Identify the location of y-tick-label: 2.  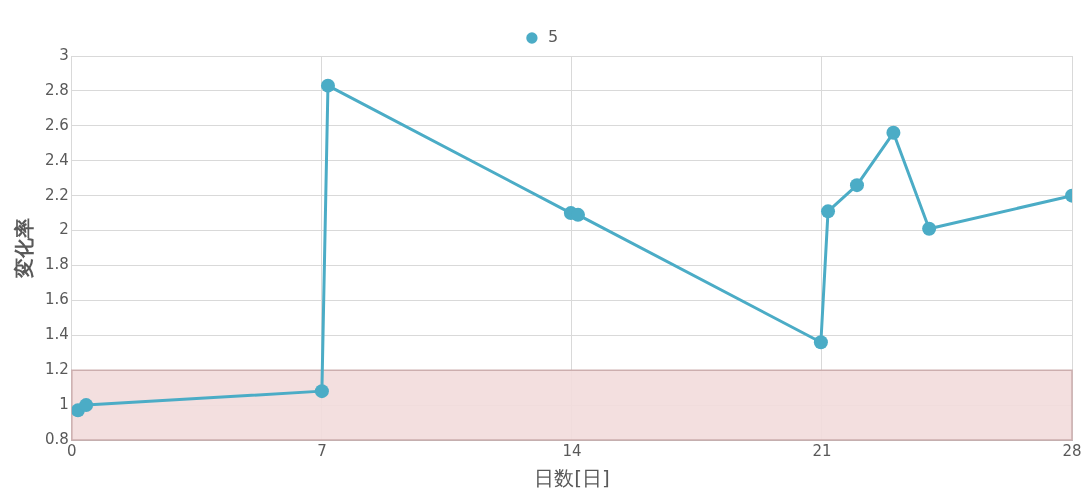
(64, 229).